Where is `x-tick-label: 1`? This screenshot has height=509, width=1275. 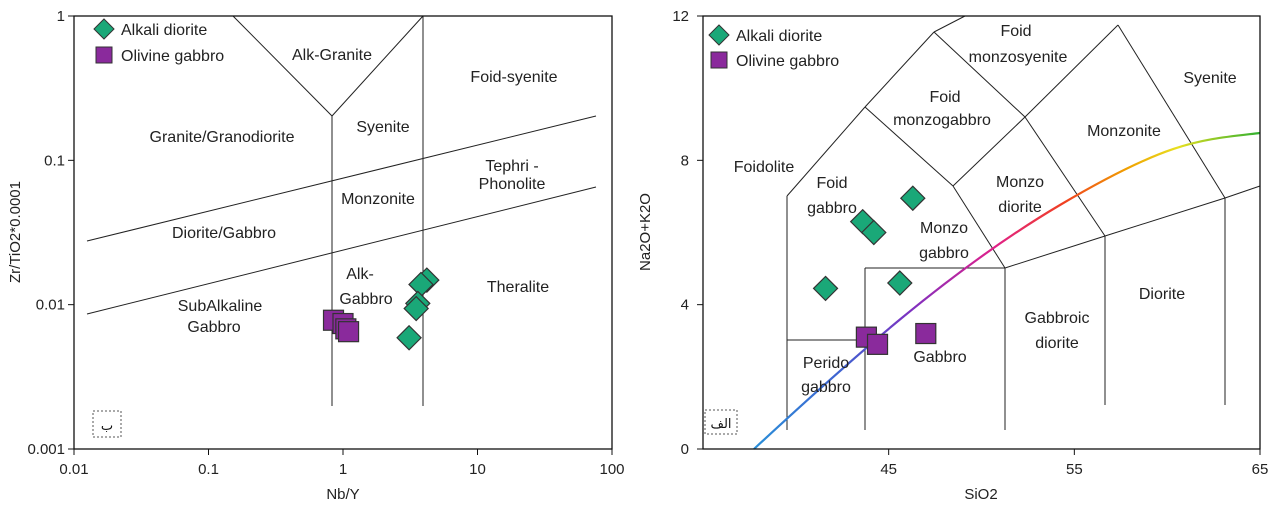 x-tick-label: 1 is located at coordinates (343, 469).